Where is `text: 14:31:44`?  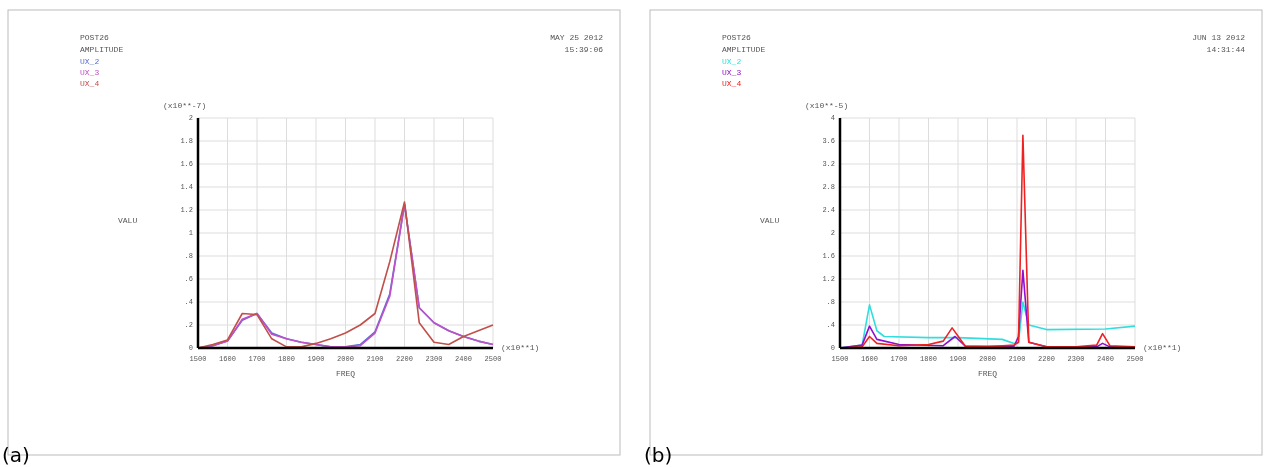
text: 14:31:44 is located at coordinates (1226, 49).